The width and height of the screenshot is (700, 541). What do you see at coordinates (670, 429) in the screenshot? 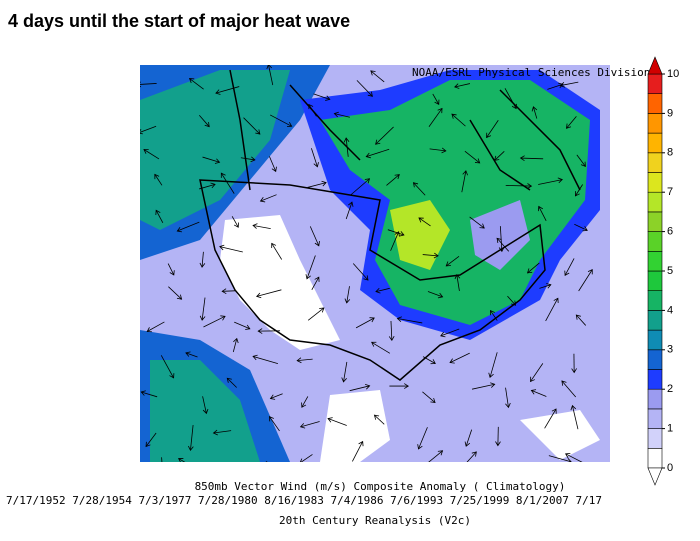
I see `colorbar-tick-label: 1` at bounding box center [670, 429].